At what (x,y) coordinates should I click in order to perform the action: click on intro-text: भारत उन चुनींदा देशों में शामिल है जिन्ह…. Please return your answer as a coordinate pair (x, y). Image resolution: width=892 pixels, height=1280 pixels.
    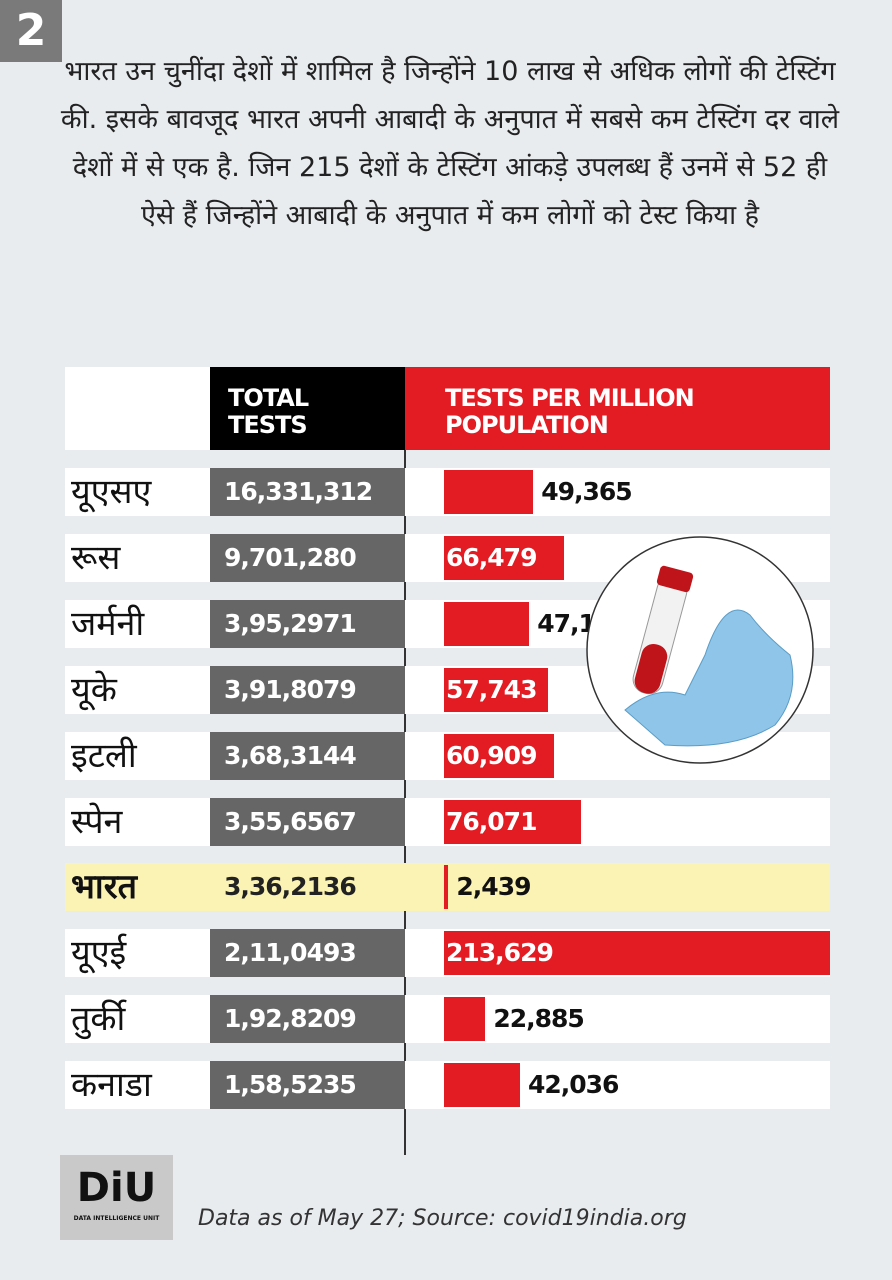
    Looking at the image, I should click on (450, 143).